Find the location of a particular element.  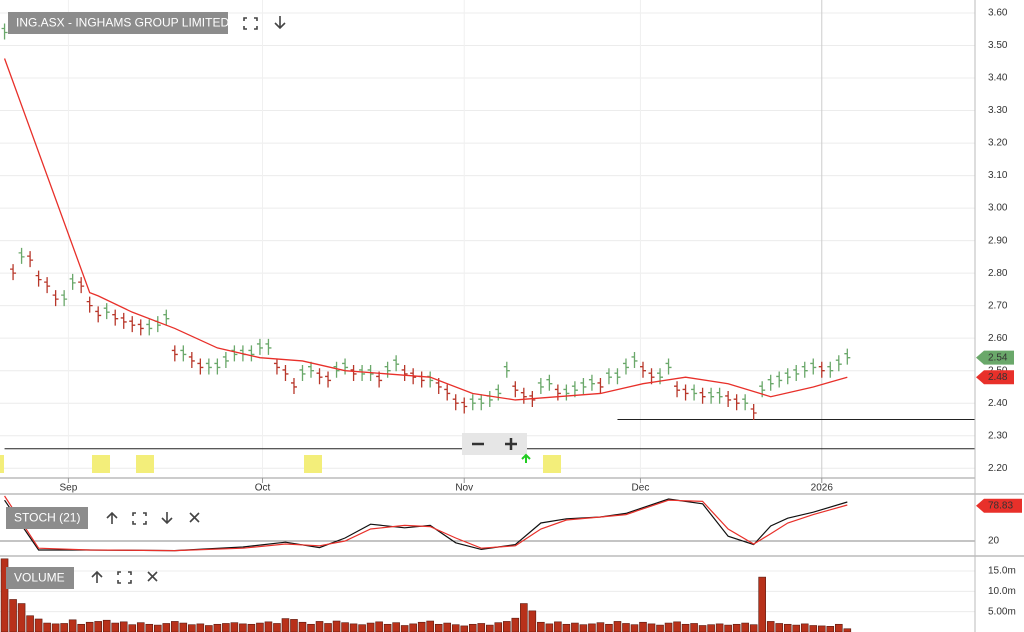

annotation-icons is located at coordinates (280, 464).